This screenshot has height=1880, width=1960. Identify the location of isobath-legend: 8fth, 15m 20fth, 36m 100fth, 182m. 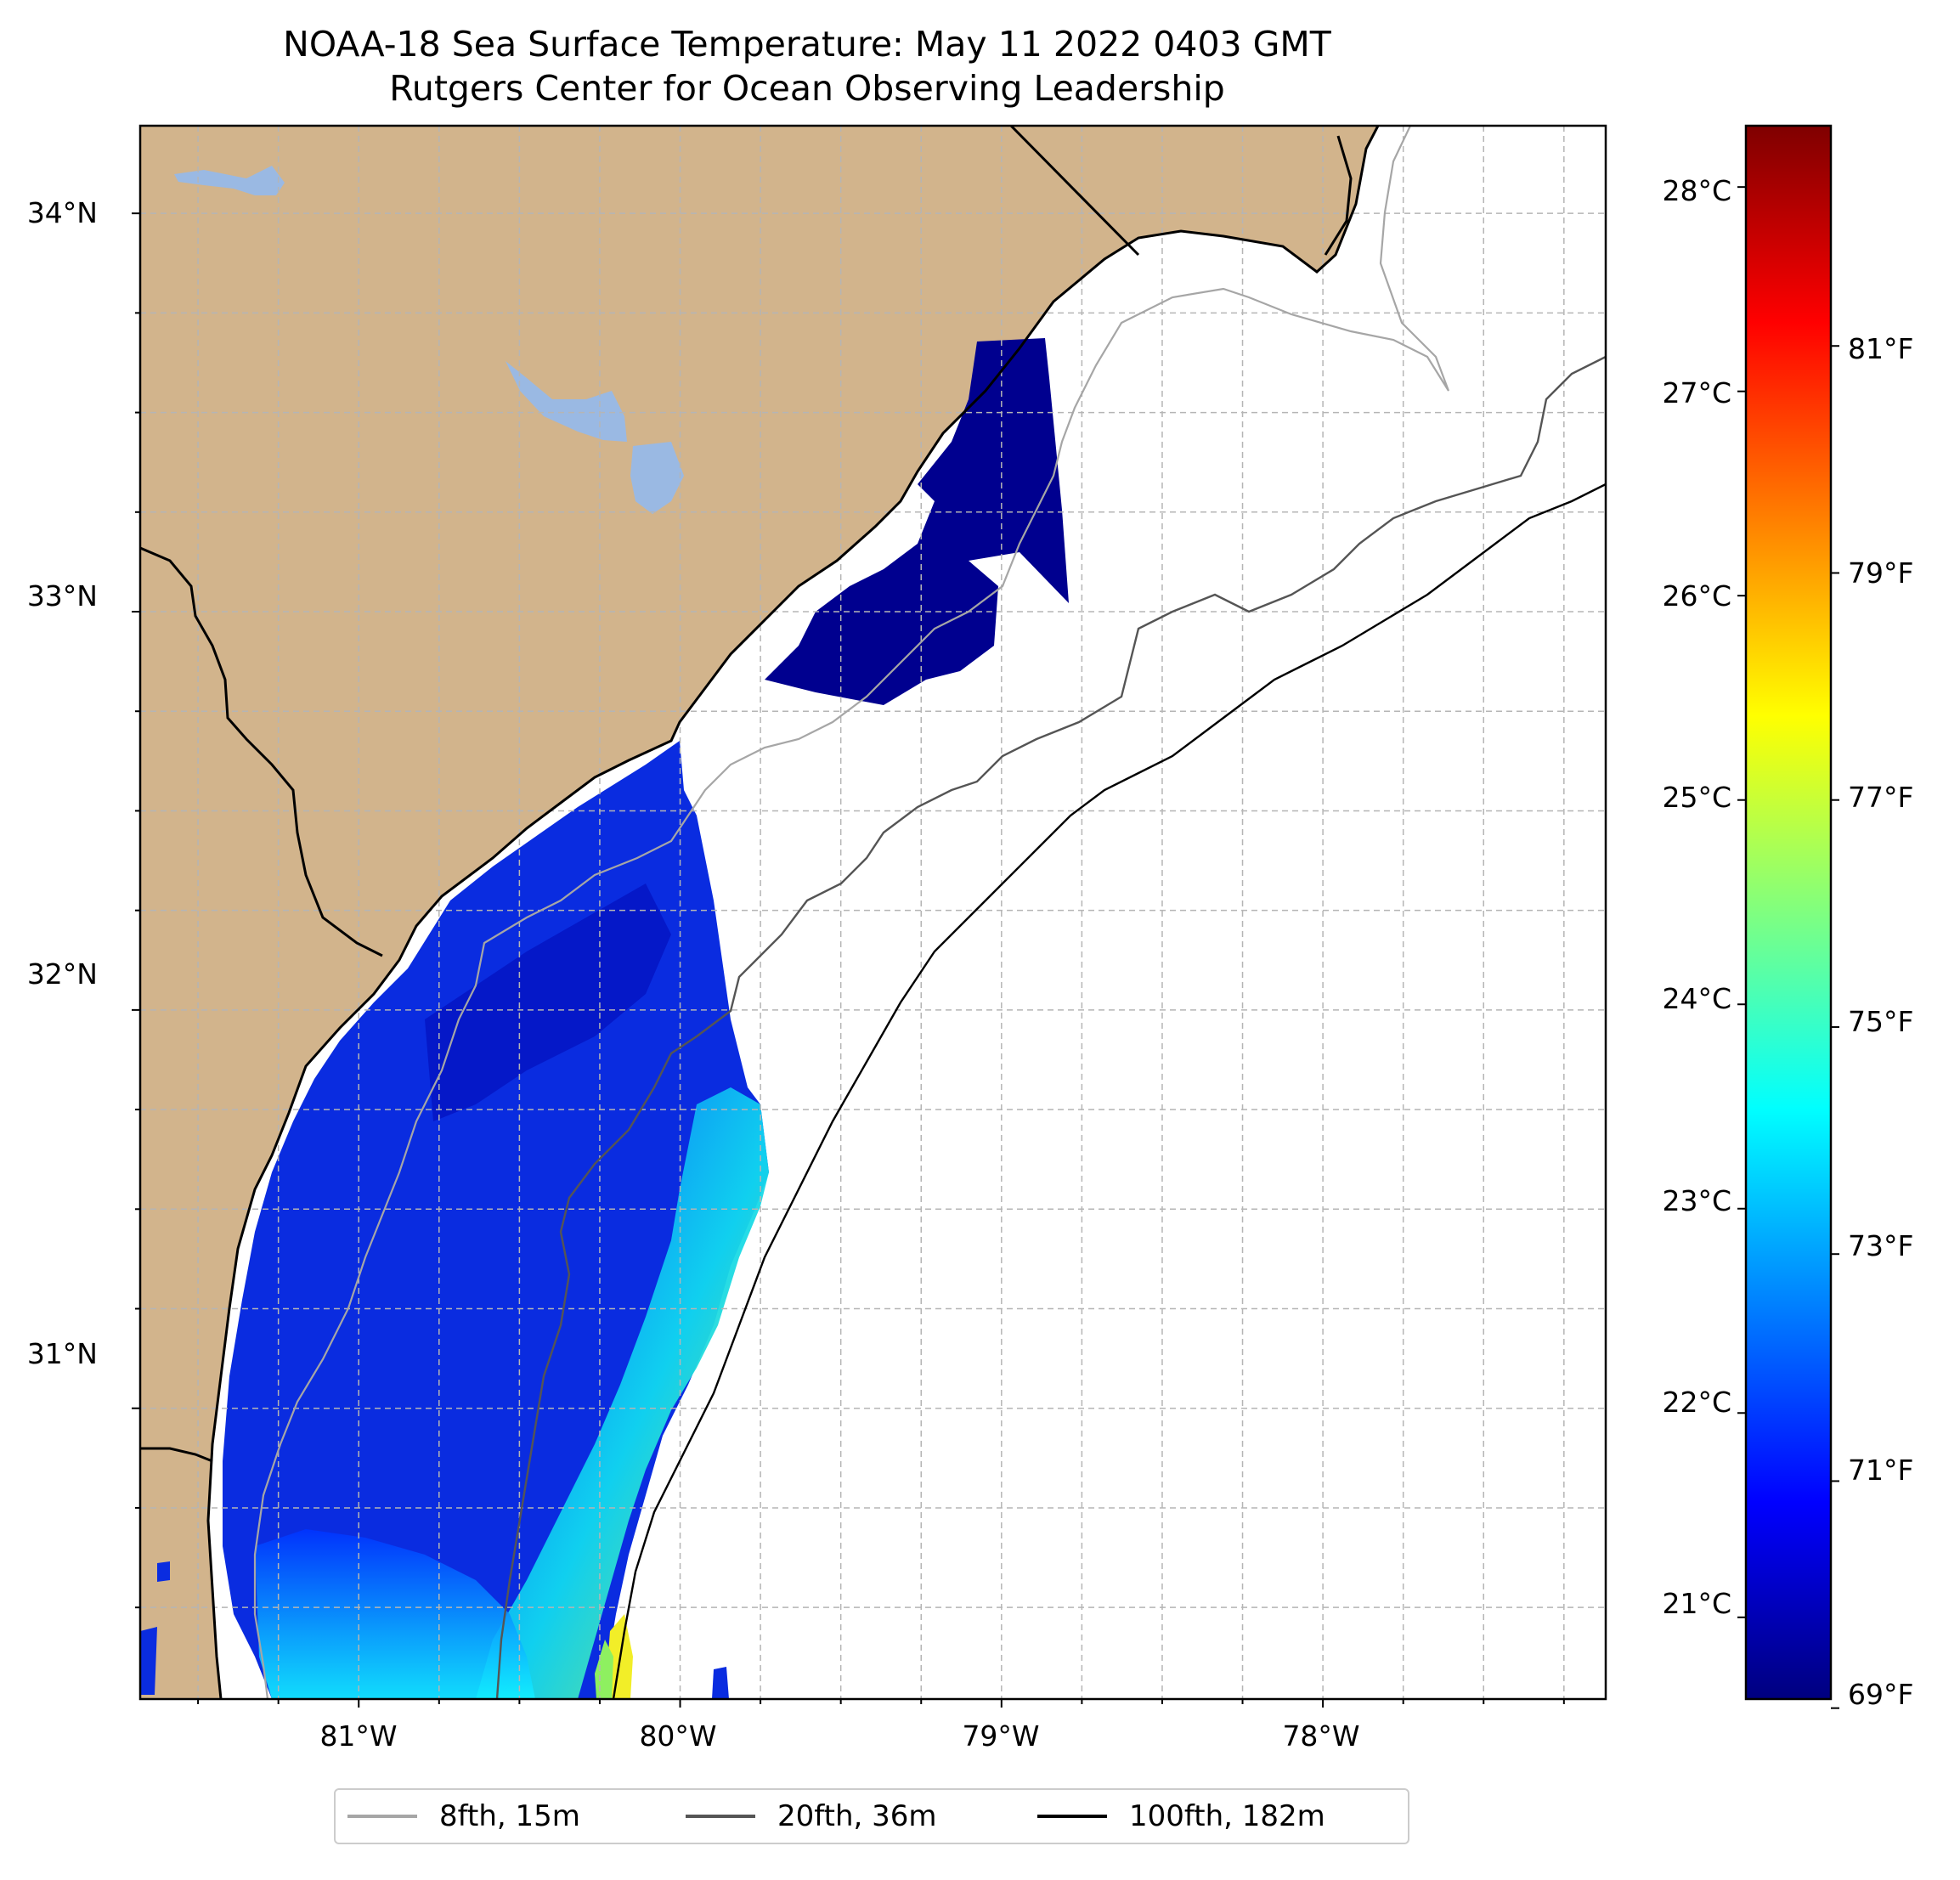
(872, 1816).